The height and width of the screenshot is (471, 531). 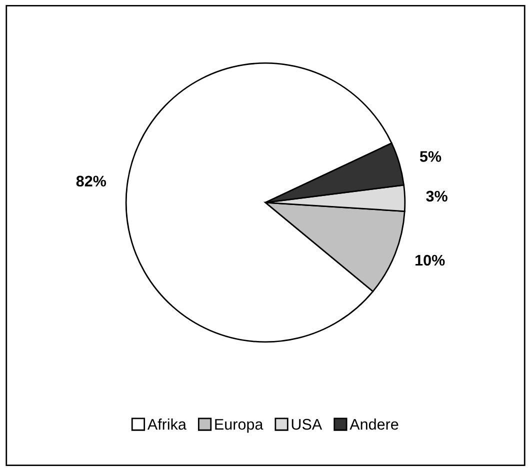 What do you see at coordinates (239, 426) in the screenshot?
I see `legend-label: Europa` at bounding box center [239, 426].